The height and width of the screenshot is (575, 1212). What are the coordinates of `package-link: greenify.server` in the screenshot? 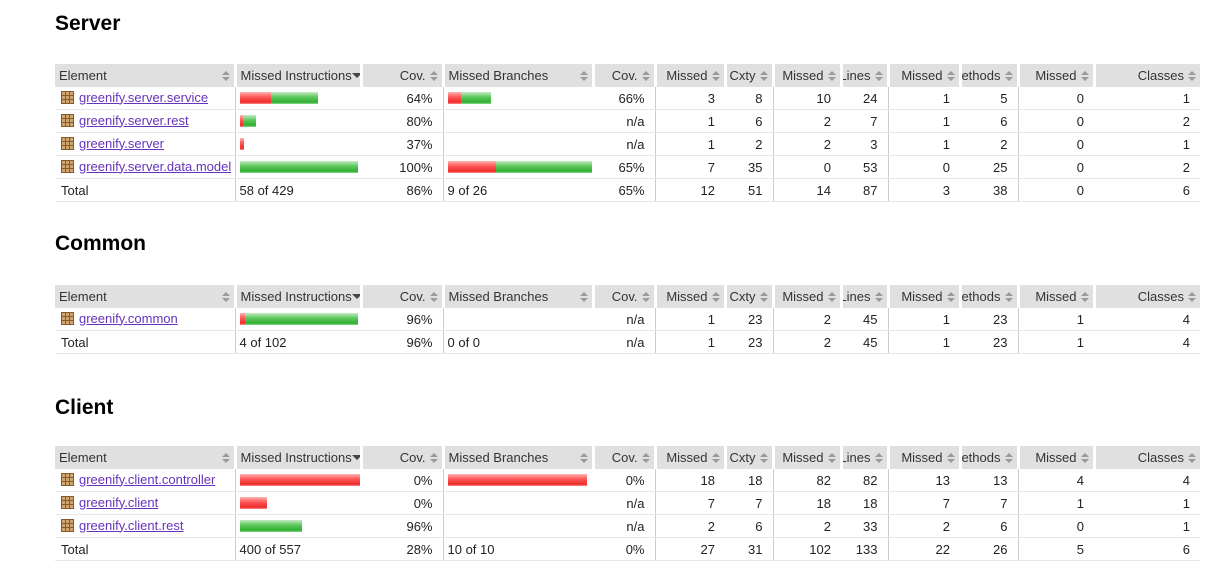 It's located at (122, 143).